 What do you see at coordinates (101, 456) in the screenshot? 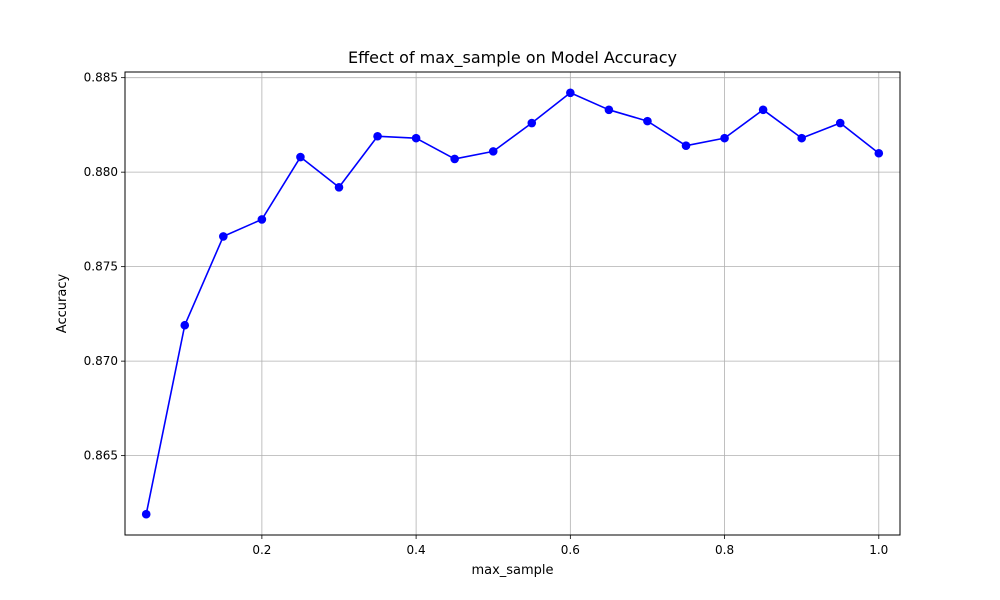
I see `y-tick-label: 0.865` at bounding box center [101, 456].